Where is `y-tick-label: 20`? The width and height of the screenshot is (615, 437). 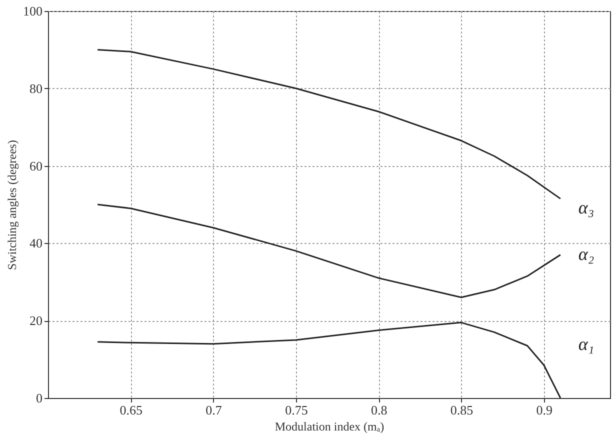 y-tick-label: 20 is located at coordinates (36, 320).